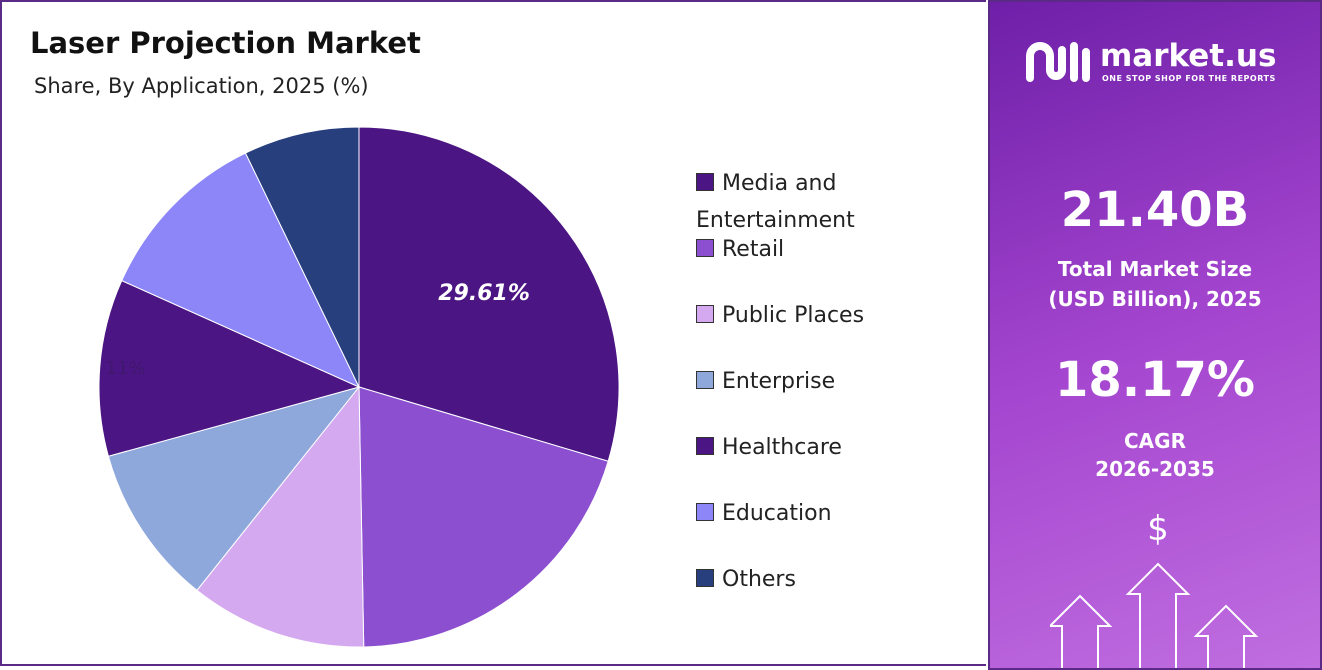 The width and height of the screenshot is (1322, 670). I want to click on market-size: 21.40B, so click(1155, 210).